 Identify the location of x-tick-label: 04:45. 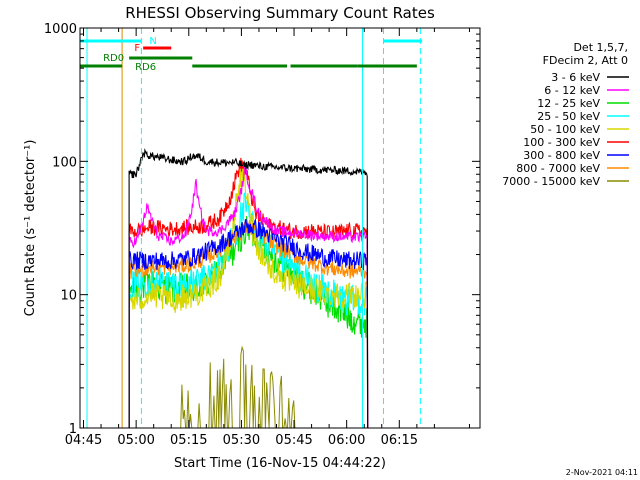
(83, 440).